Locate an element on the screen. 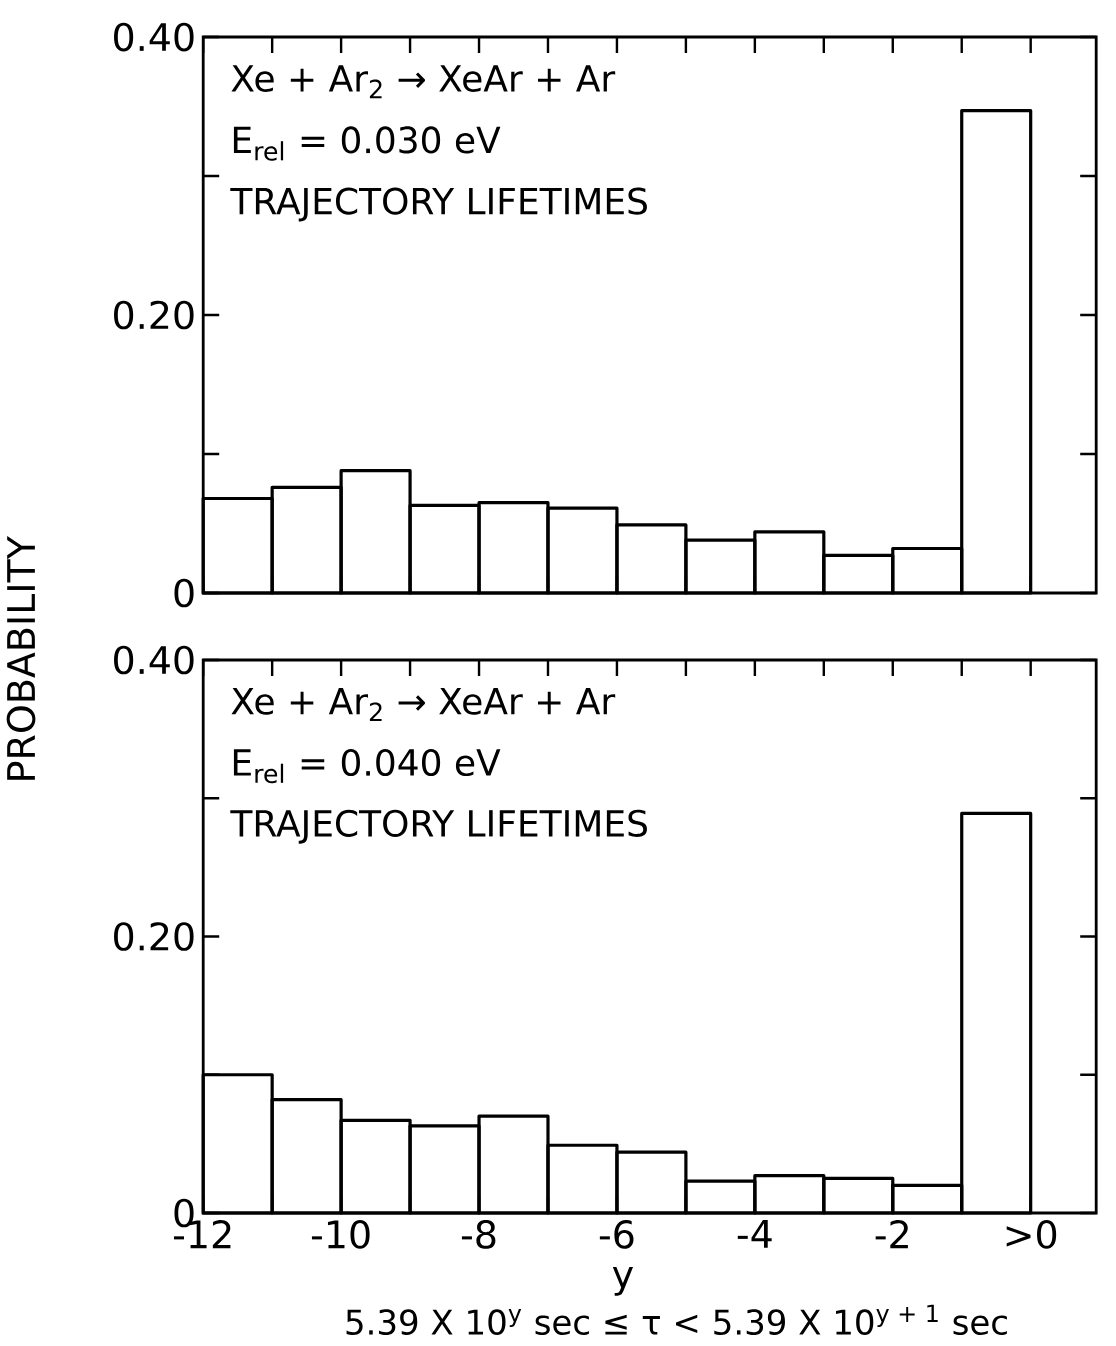 The height and width of the screenshot is (1346, 1116). x-tick-label: -6 is located at coordinates (616, 1234).